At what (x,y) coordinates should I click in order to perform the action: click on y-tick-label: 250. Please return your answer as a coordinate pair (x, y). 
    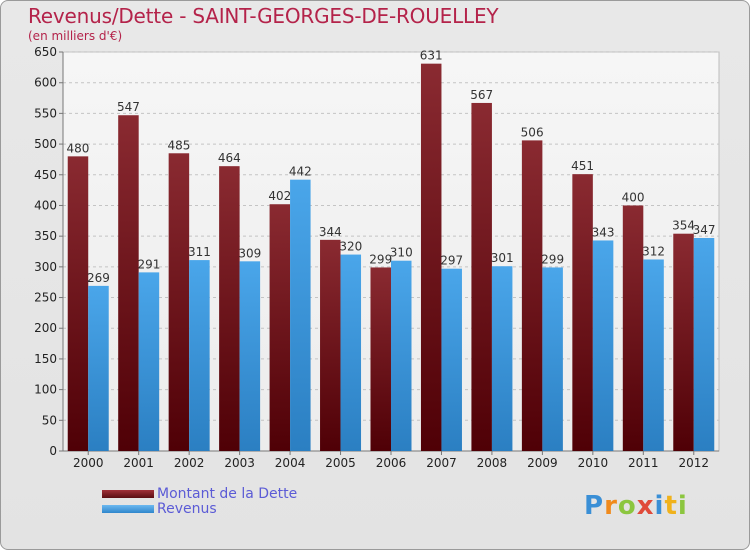
    Looking at the image, I should click on (45, 298).